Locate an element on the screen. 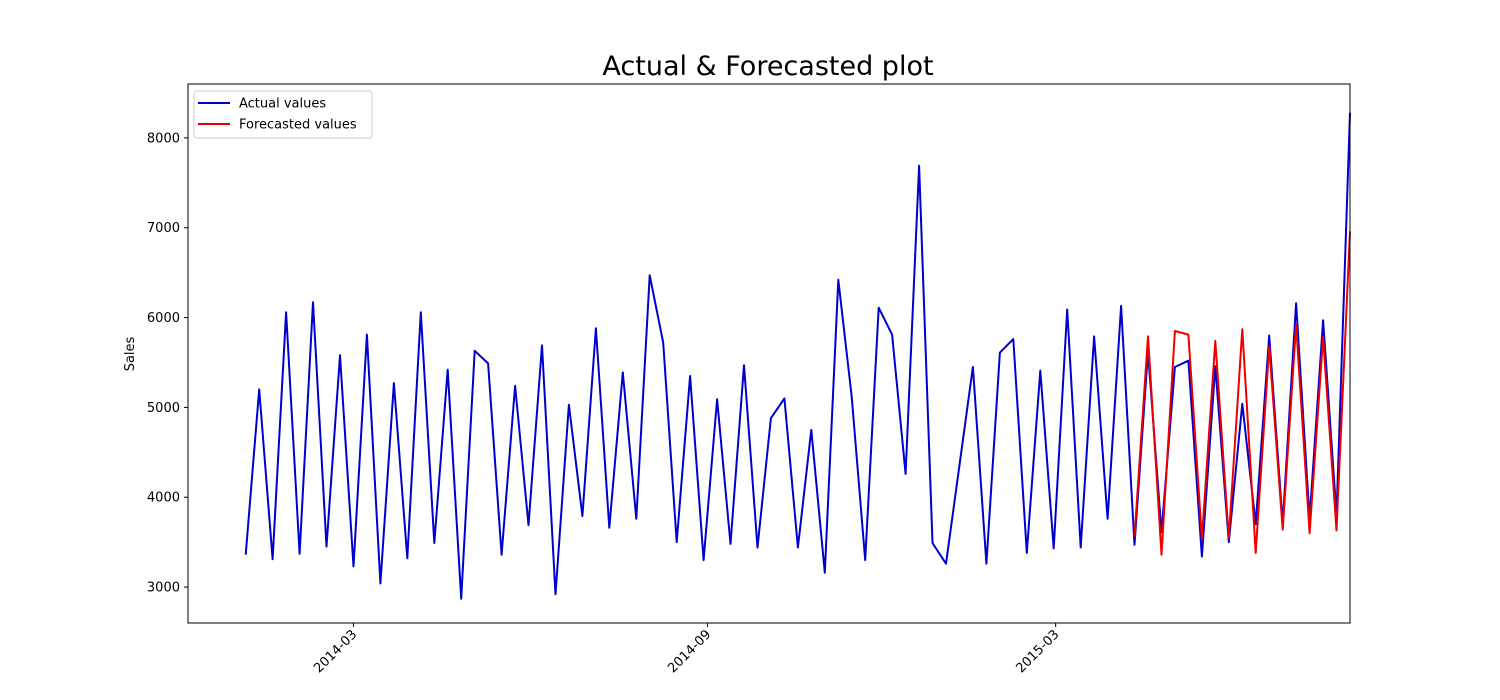  y-tick-label: 6000 is located at coordinates (163, 318).